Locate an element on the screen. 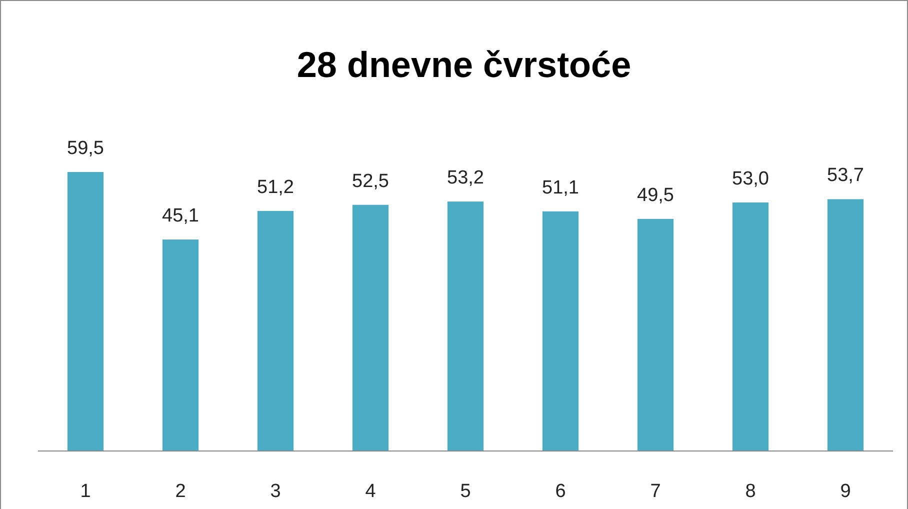  x-tick-label: 2 is located at coordinates (180, 491).